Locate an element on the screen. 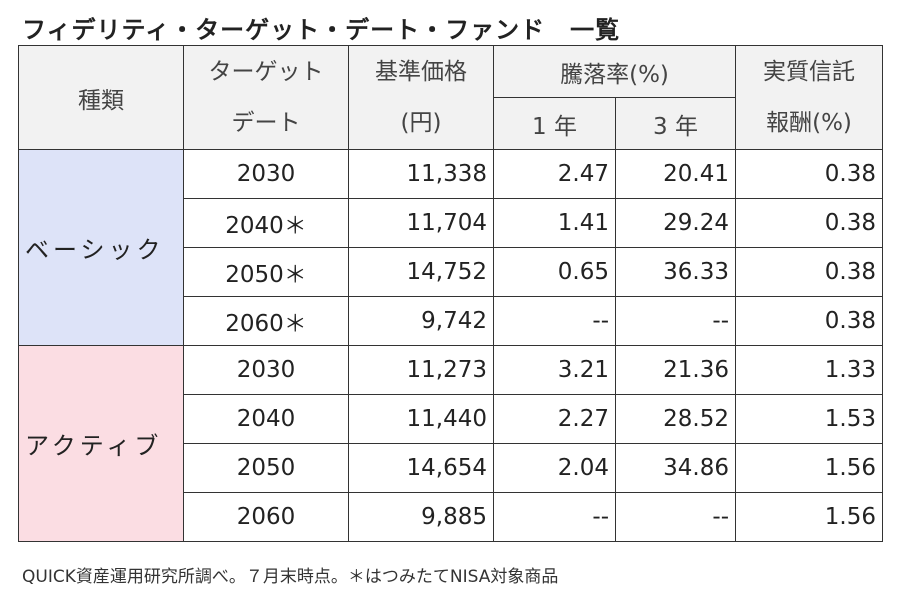  data-cell: 2.27 is located at coordinates (554, 419).